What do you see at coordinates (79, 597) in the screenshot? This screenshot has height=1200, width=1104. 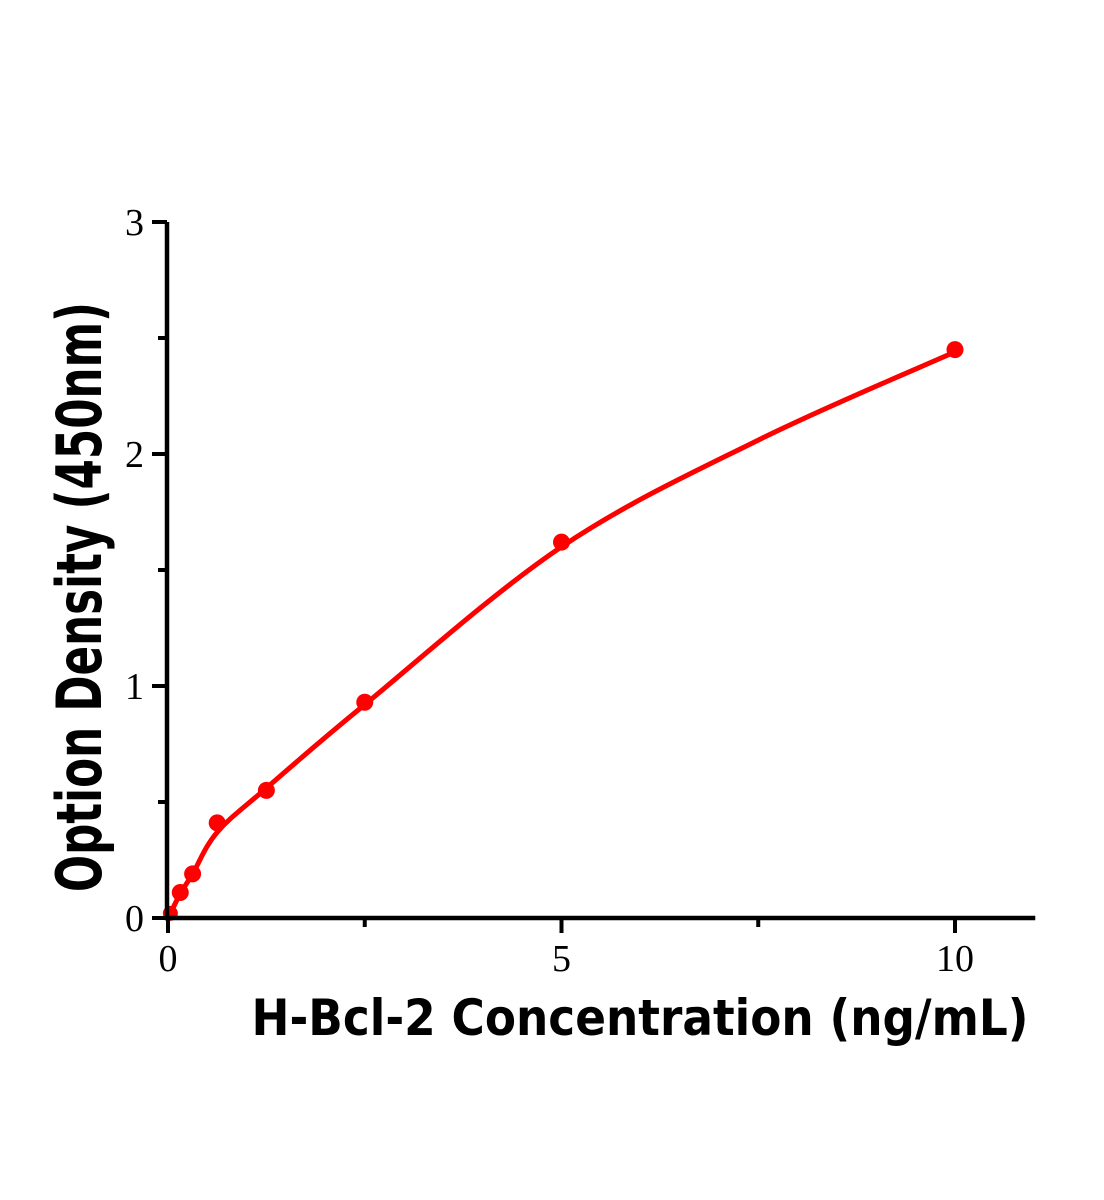 I see `y-axis-title: Option Density (450nm)` at bounding box center [79, 597].